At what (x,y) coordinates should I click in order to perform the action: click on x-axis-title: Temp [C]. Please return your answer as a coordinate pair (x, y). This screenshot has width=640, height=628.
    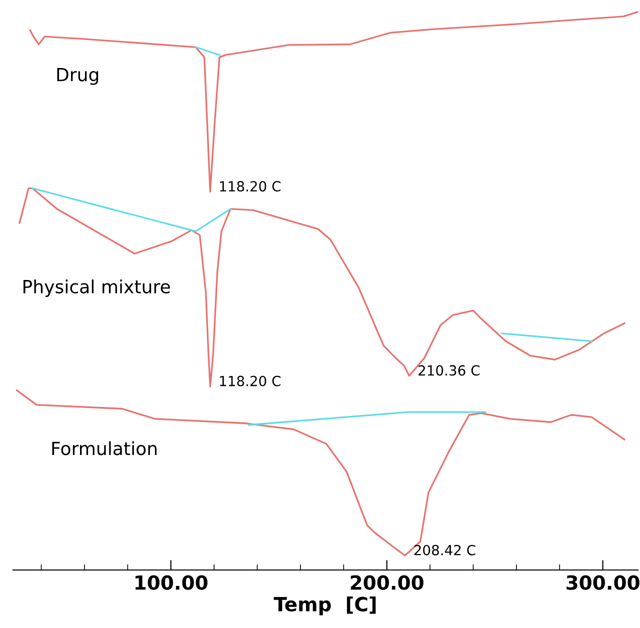
    Looking at the image, I should click on (325, 606).